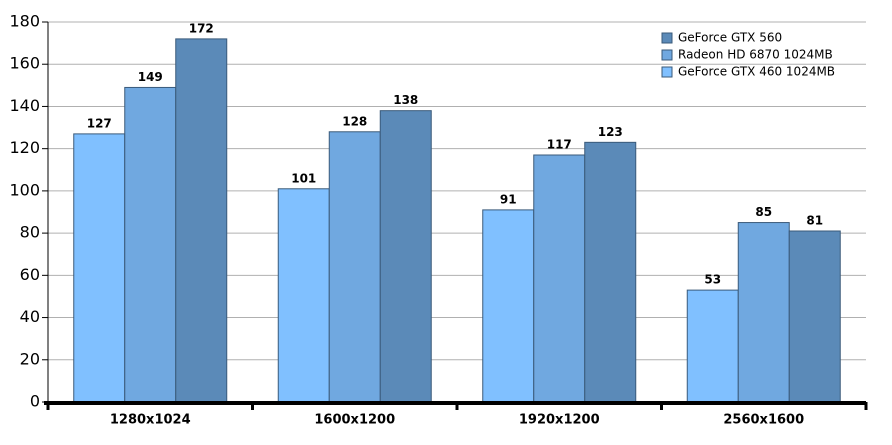  What do you see at coordinates (24, 21) in the screenshot?
I see `y-tick-label: 180` at bounding box center [24, 21].